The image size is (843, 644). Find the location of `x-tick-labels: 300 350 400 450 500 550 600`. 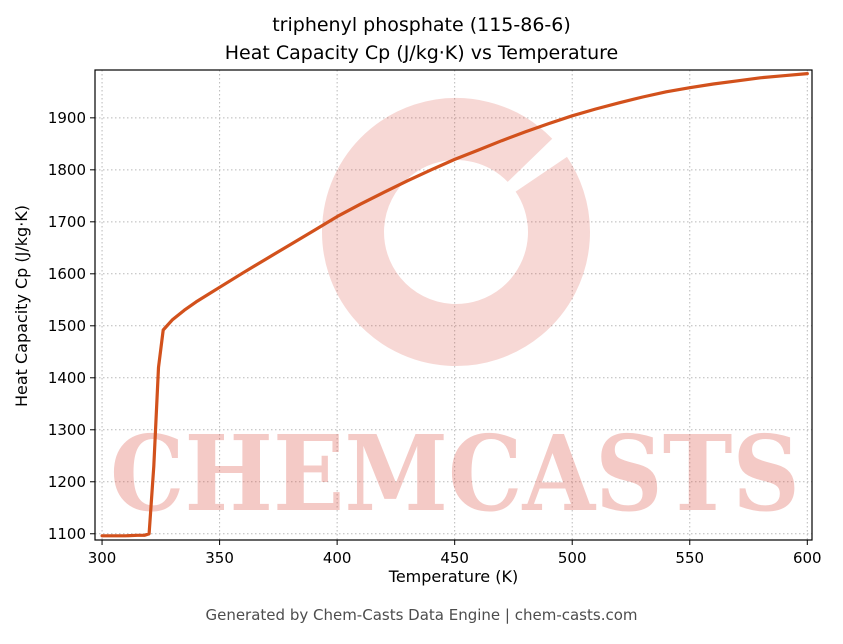

x-tick-labels: 300 350 400 450 500 550 600 is located at coordinates (455, 553).